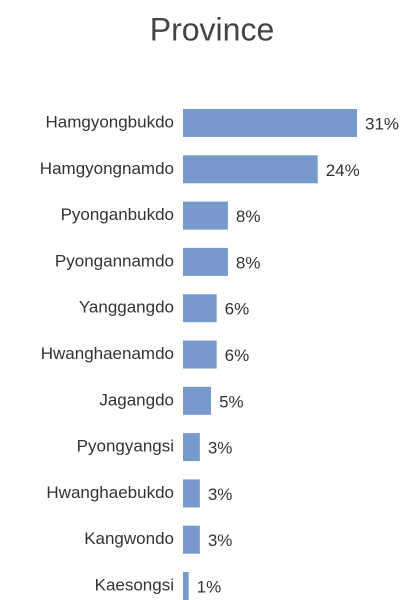  What do you see at coordinates (343, 170) in the screenshot?
I see `value-label: 24%` at bounding box center [343, 170].